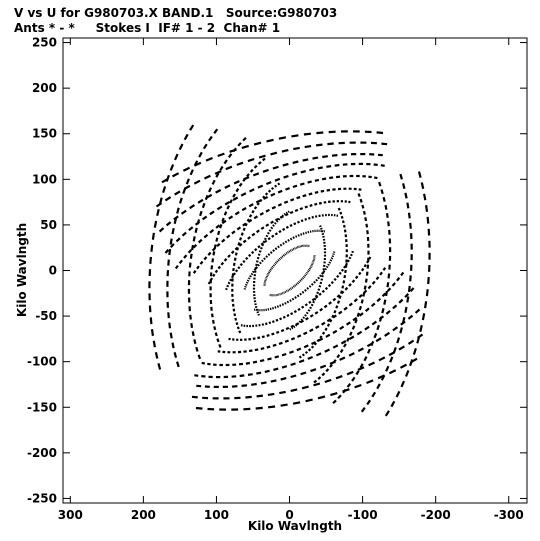  I want to click on y-tick-label: 50, so click(48, 225).